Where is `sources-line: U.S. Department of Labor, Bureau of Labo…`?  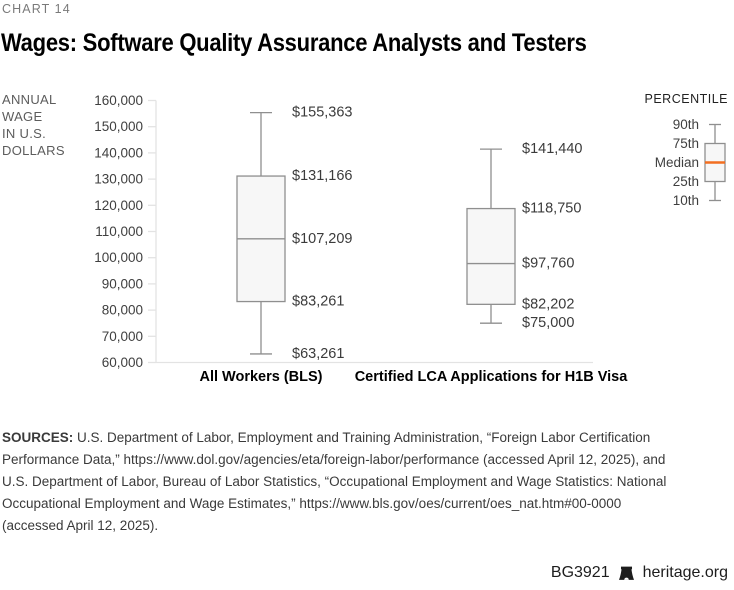
sources-line: U.S. Department of Labor, Bureau of Labo… is located at coordinates (334, 481).